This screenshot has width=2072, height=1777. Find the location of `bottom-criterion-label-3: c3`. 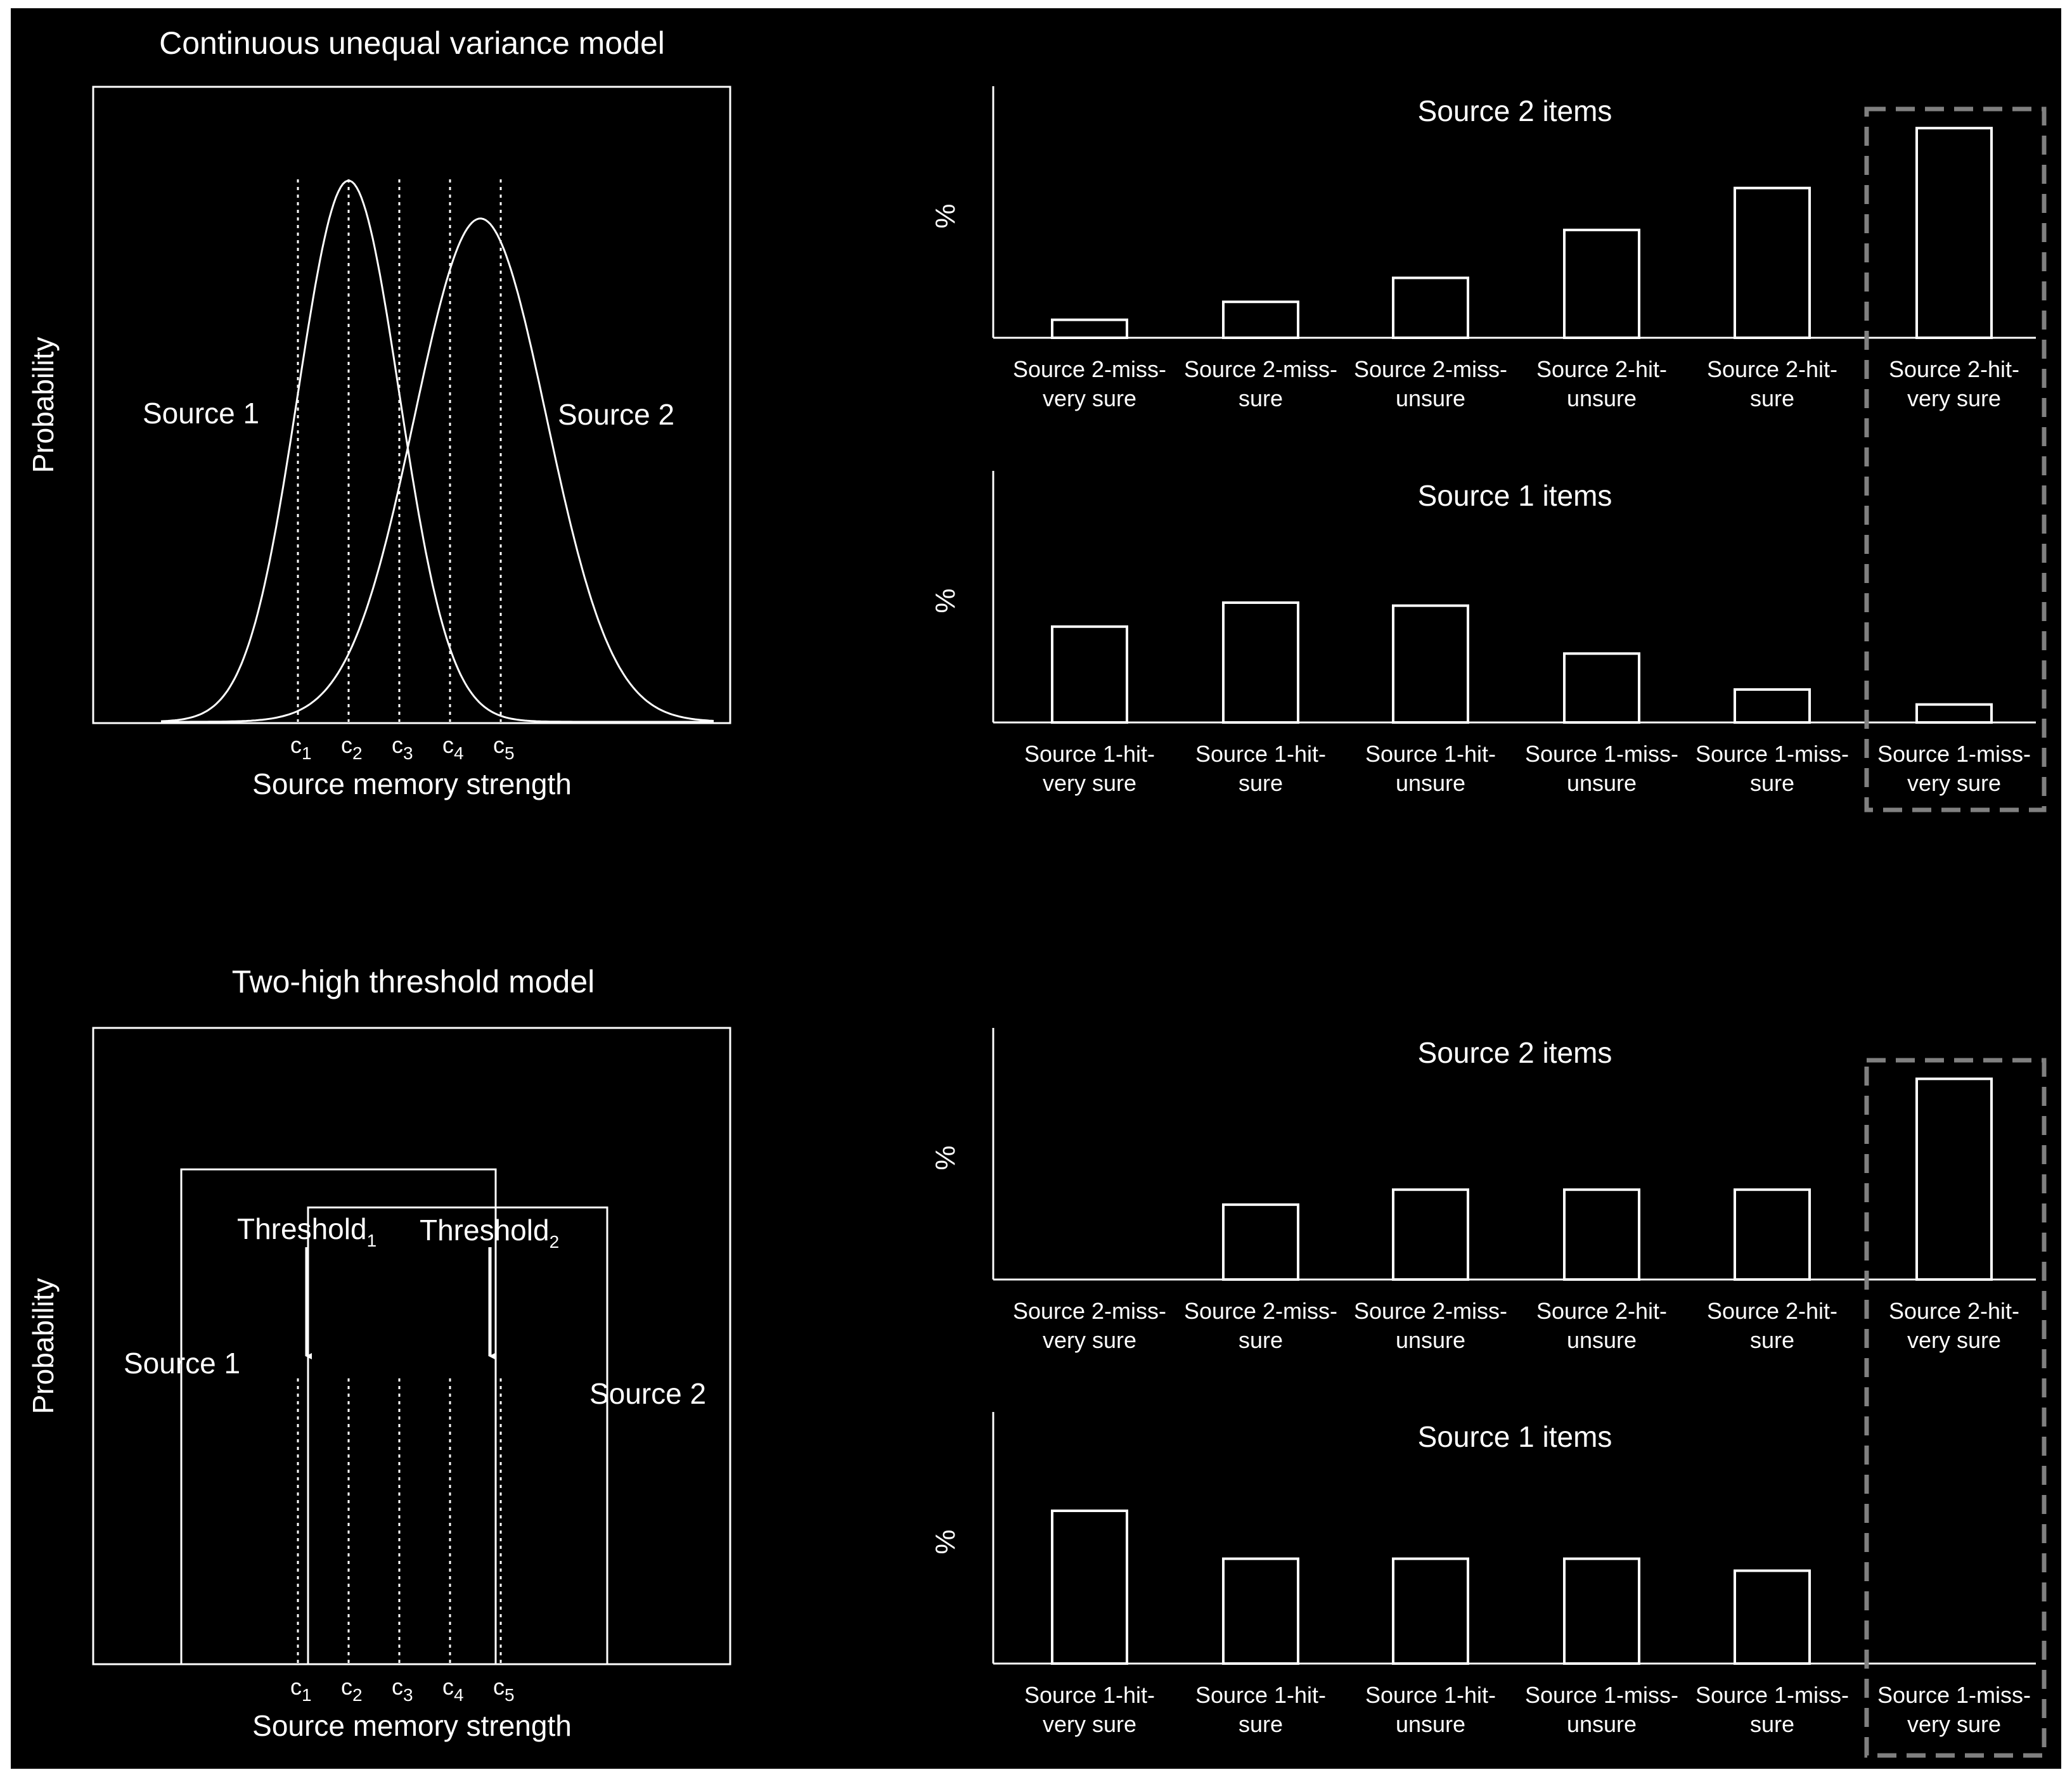

bottom-criterion-label-3: c3 is located at coordinates (402, 1689).